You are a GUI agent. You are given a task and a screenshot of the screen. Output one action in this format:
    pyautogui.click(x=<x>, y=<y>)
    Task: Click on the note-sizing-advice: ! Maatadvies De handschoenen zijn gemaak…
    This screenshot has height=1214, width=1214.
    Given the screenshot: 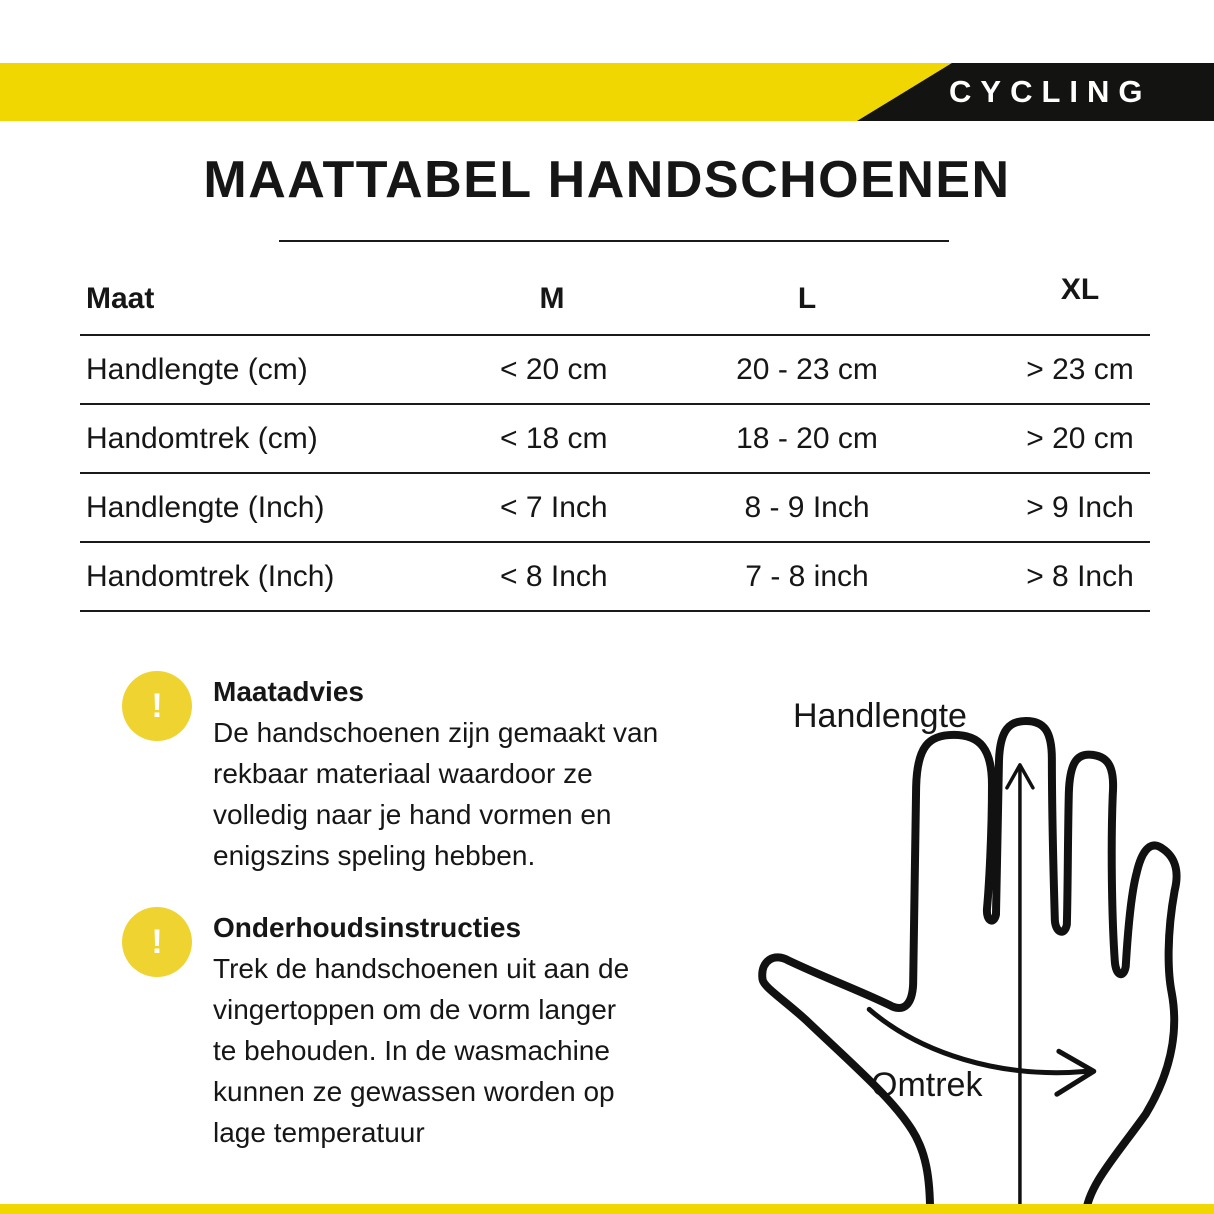 What is the action you would take?
    pyautogui.click(x=442, y=773)
    